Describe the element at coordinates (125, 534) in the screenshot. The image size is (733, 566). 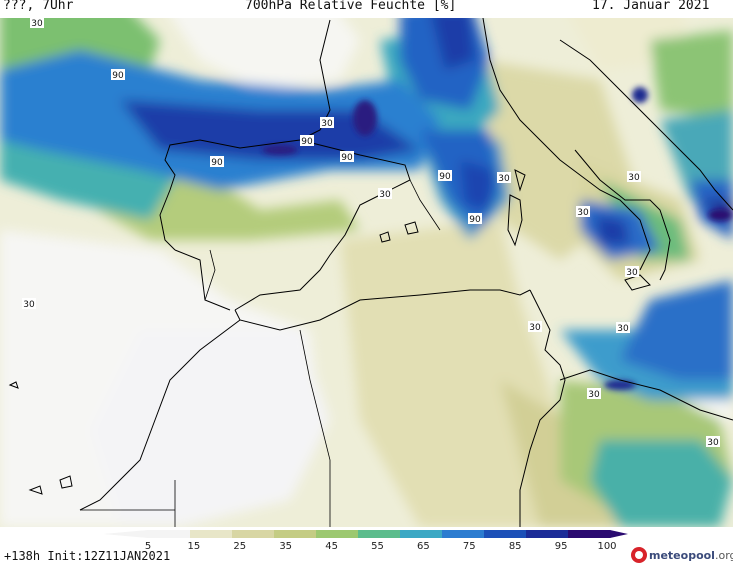
I see `legend-arrow-low` at that location.